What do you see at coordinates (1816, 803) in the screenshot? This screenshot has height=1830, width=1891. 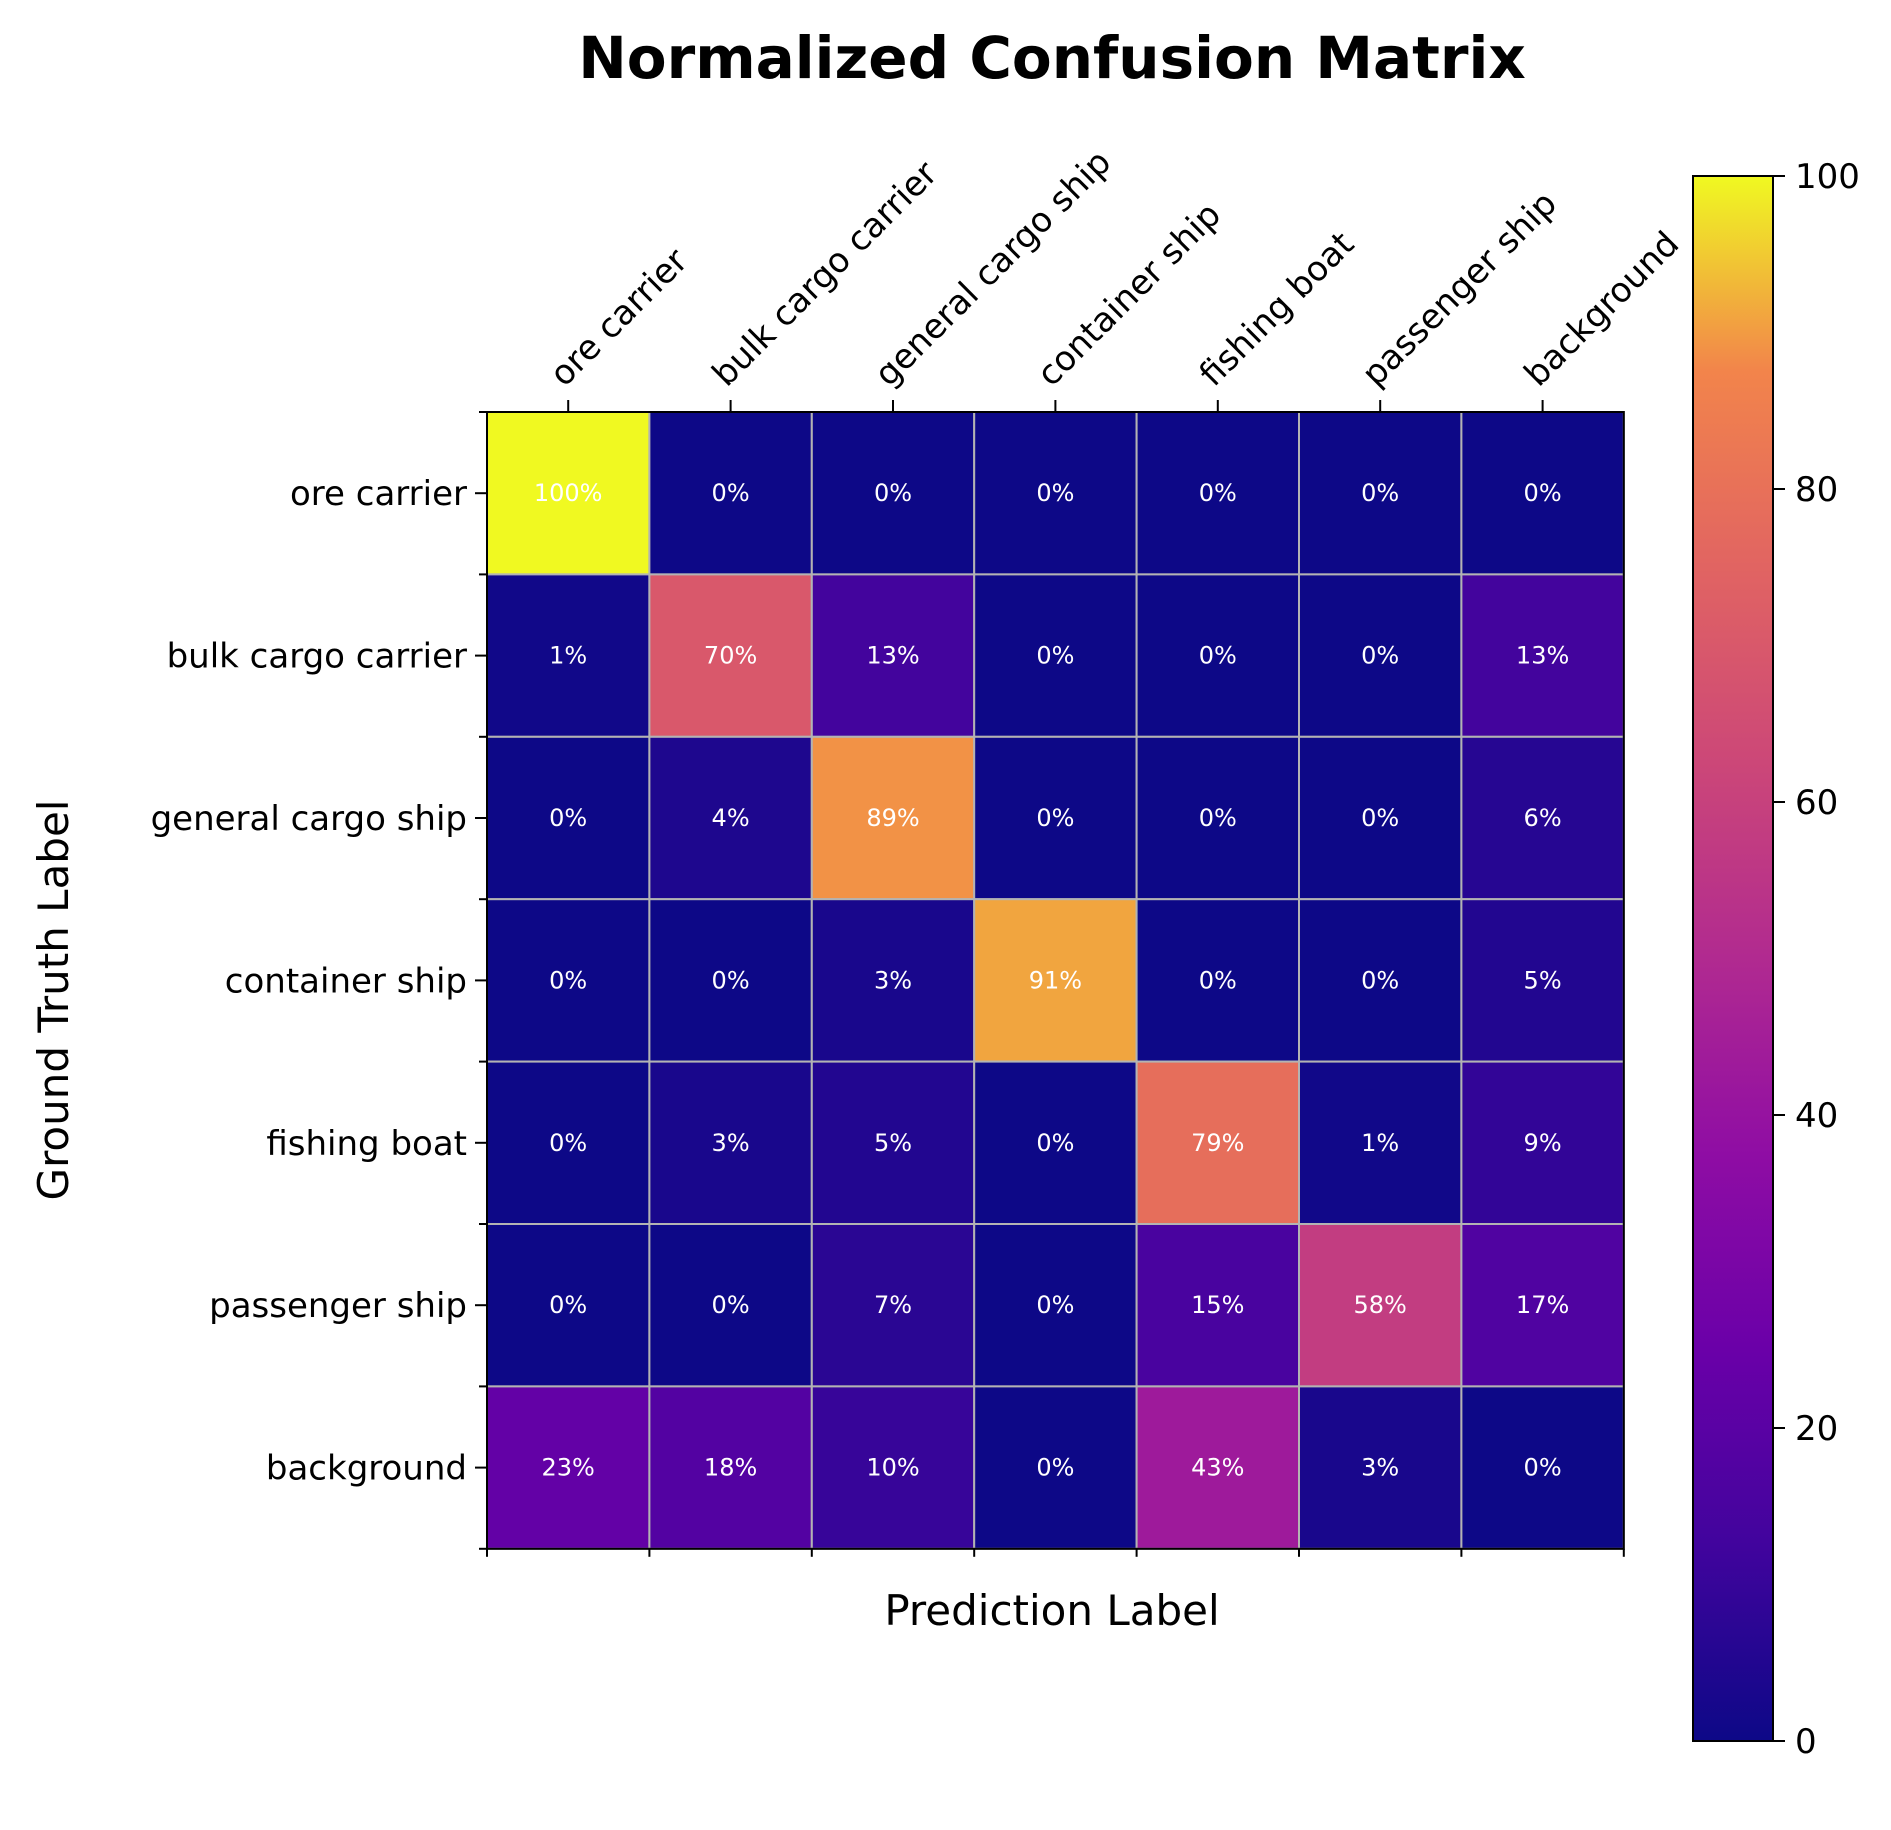 I see `colorbar-tick-label: 60` at bounding box center [1816, 803].